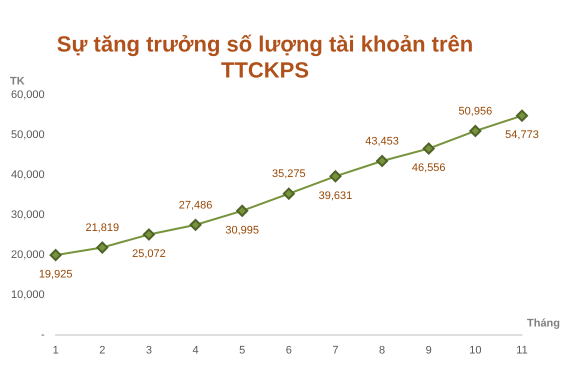 This screenshot has height=368, width=570. Describe the element at coordinates (17, 81) in the screenshot. I see `y-axis-title: TK` at that location.